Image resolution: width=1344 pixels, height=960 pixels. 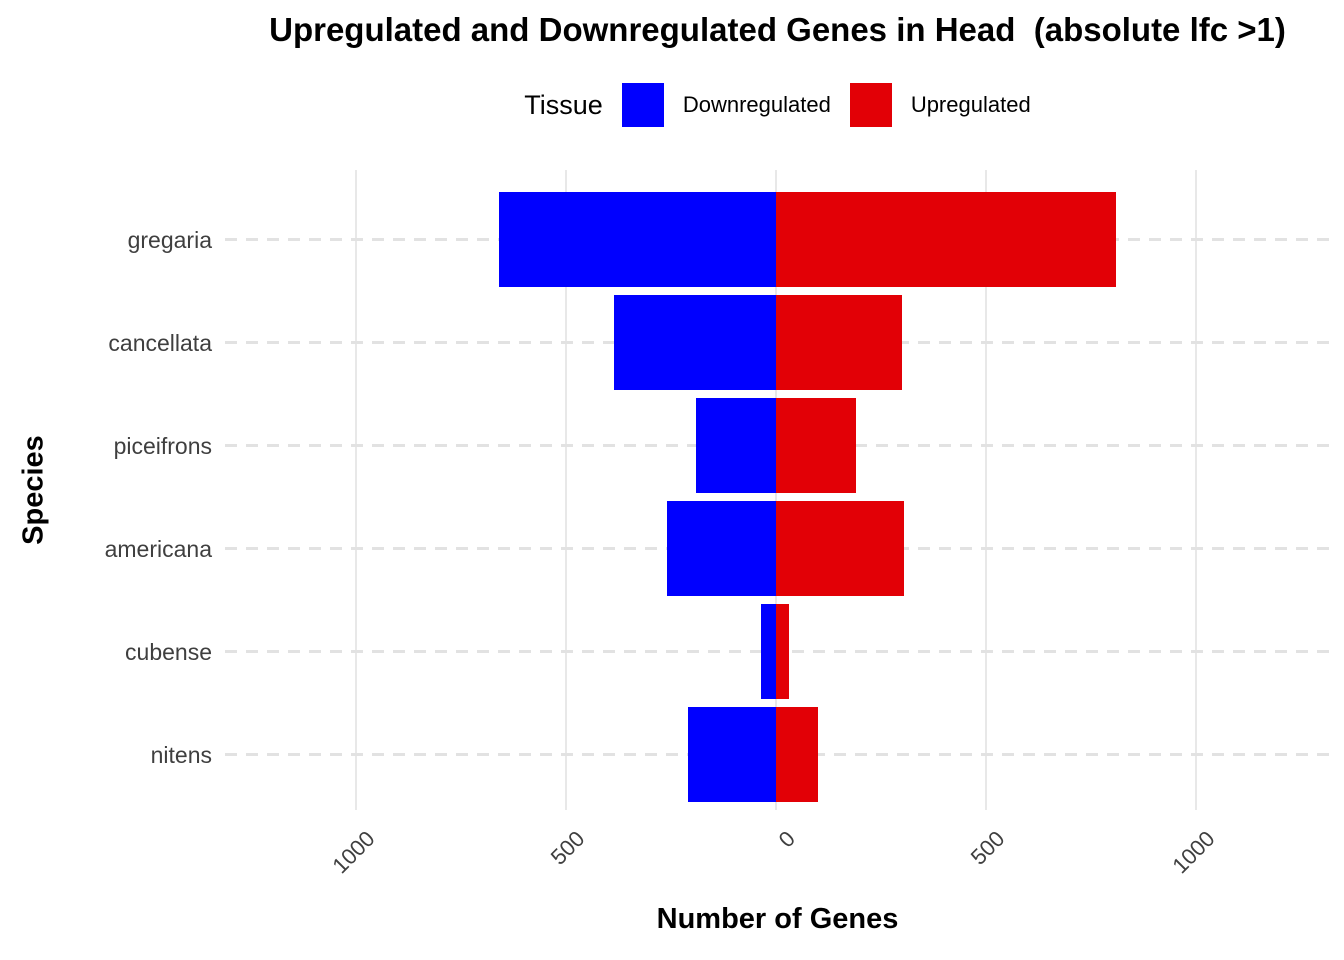 I want to click on x-axis-title: Number of Genes, so click(x=777, y=919).